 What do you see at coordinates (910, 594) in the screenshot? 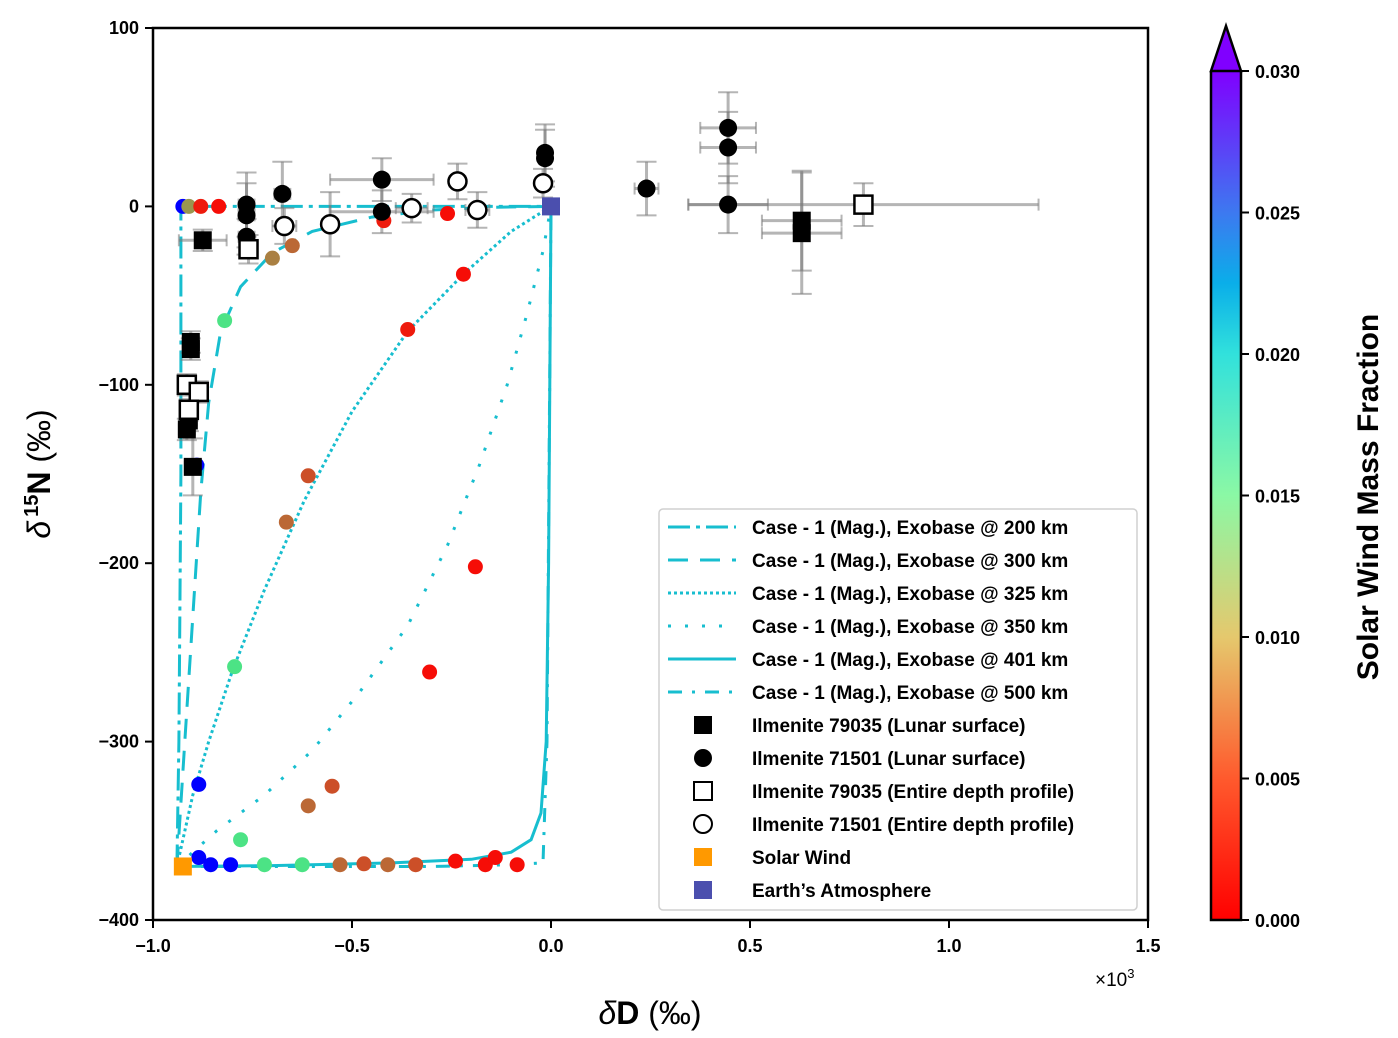
I see `legend-label: Case - 1 (Mag.), Exobase @ 325 km` at bounding box center [910, 594].